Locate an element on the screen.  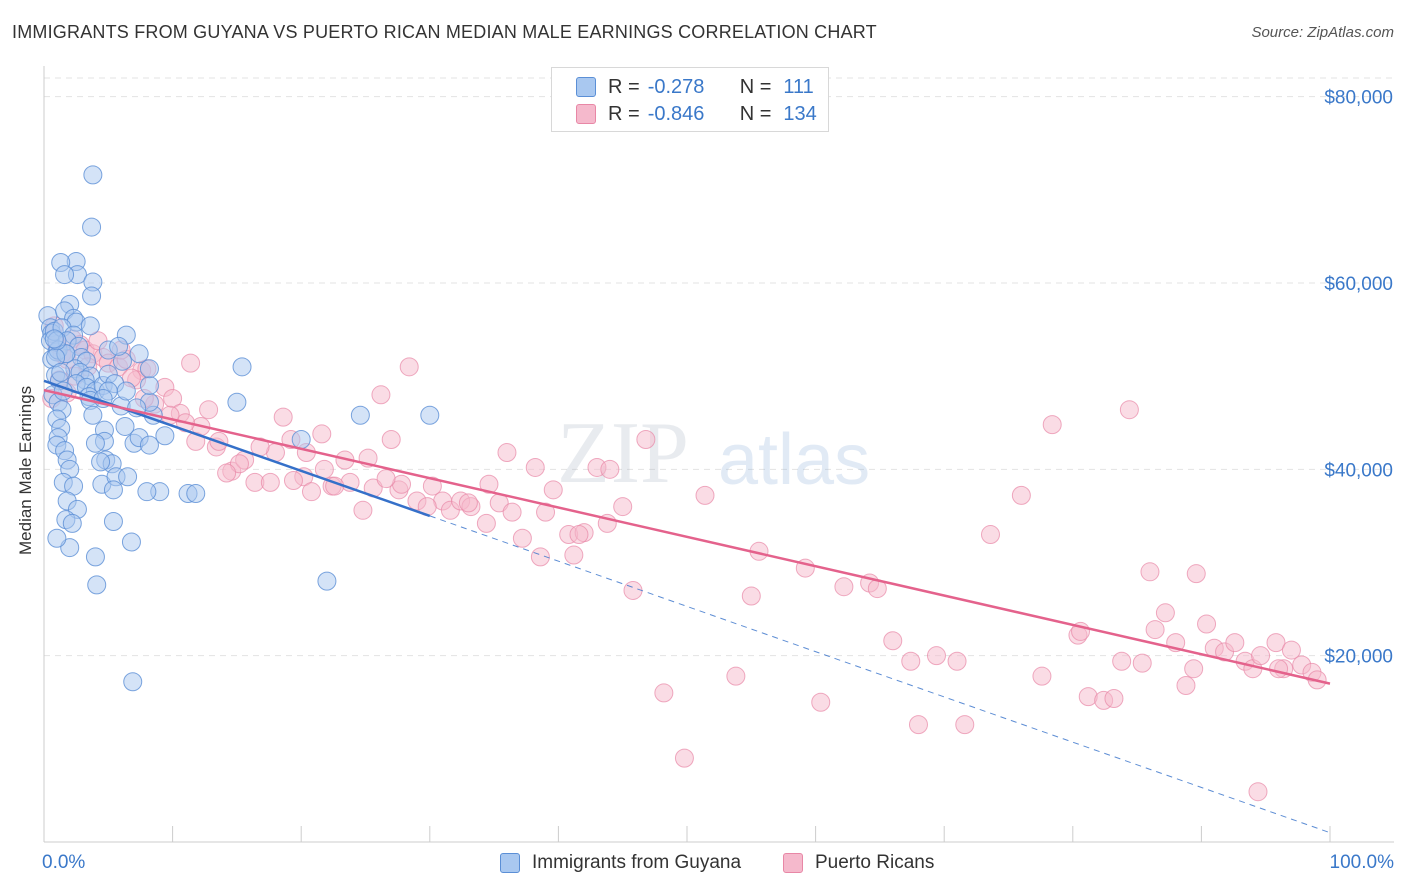
x-axis-min-label: 0.0% is located at coordinates (64, 862).